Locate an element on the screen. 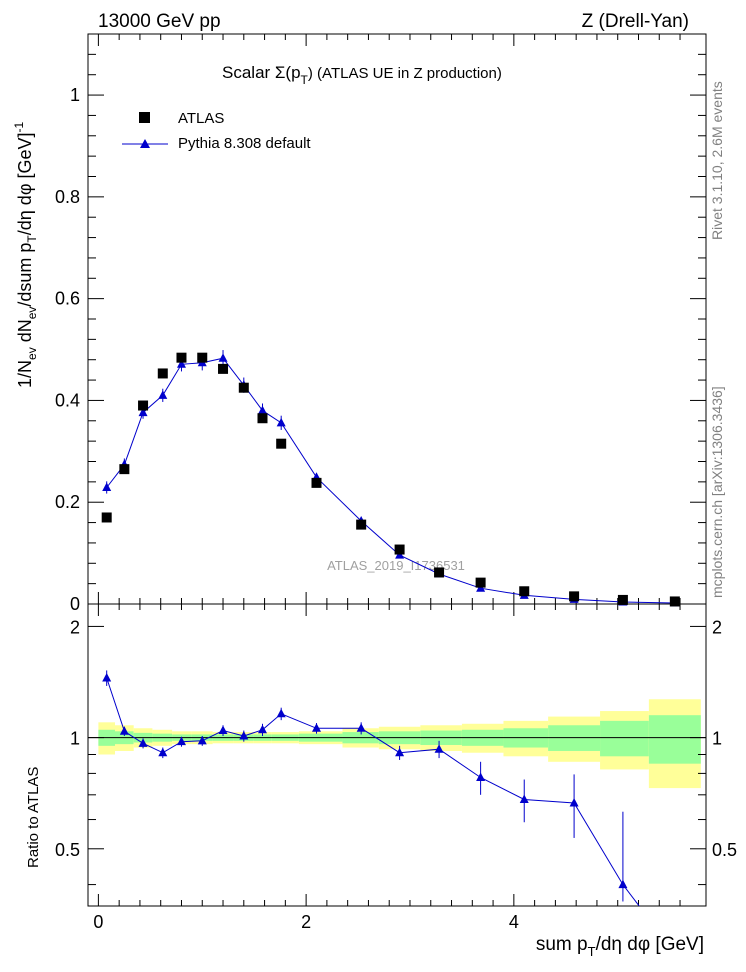 The width and height of the screenshot is (746, 972). main-y-axis-label: 1/Nev dNev/dsum pT/dη dφ [GeV]-1 is located at coordinates (25, 254).